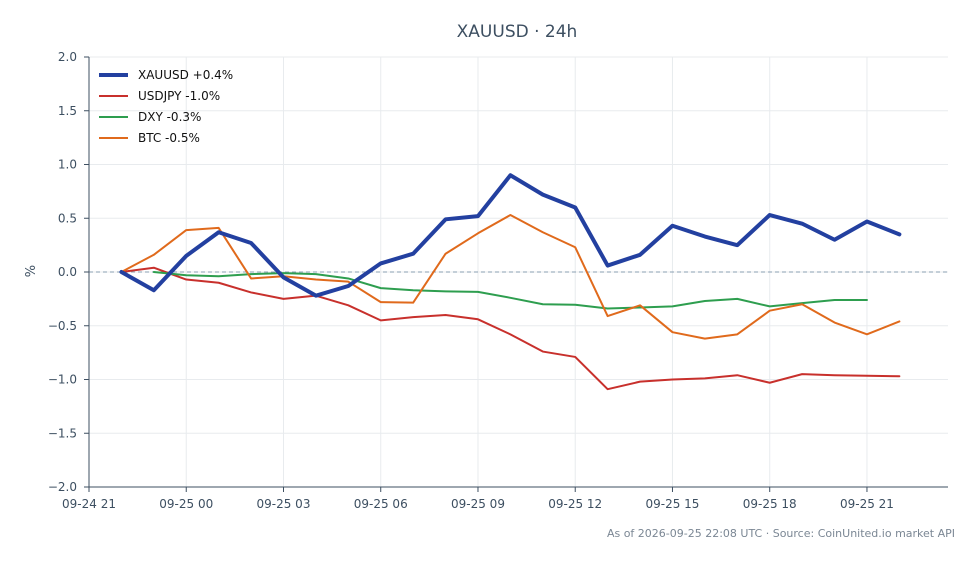 The width and height of the screenshot is (979, 564). What do you see at coordinates (169, 117) in the screenshot?
I see `legend-label-dxy: DXY -0.3%` at bounding box center [169, 117].